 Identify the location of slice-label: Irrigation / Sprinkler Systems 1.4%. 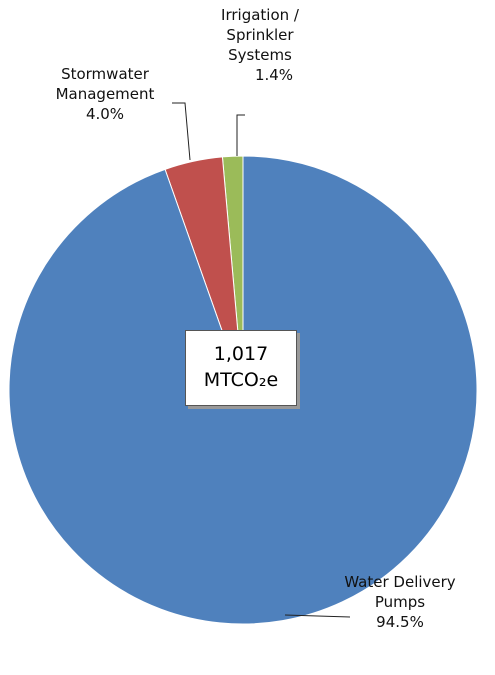
(260, 45).